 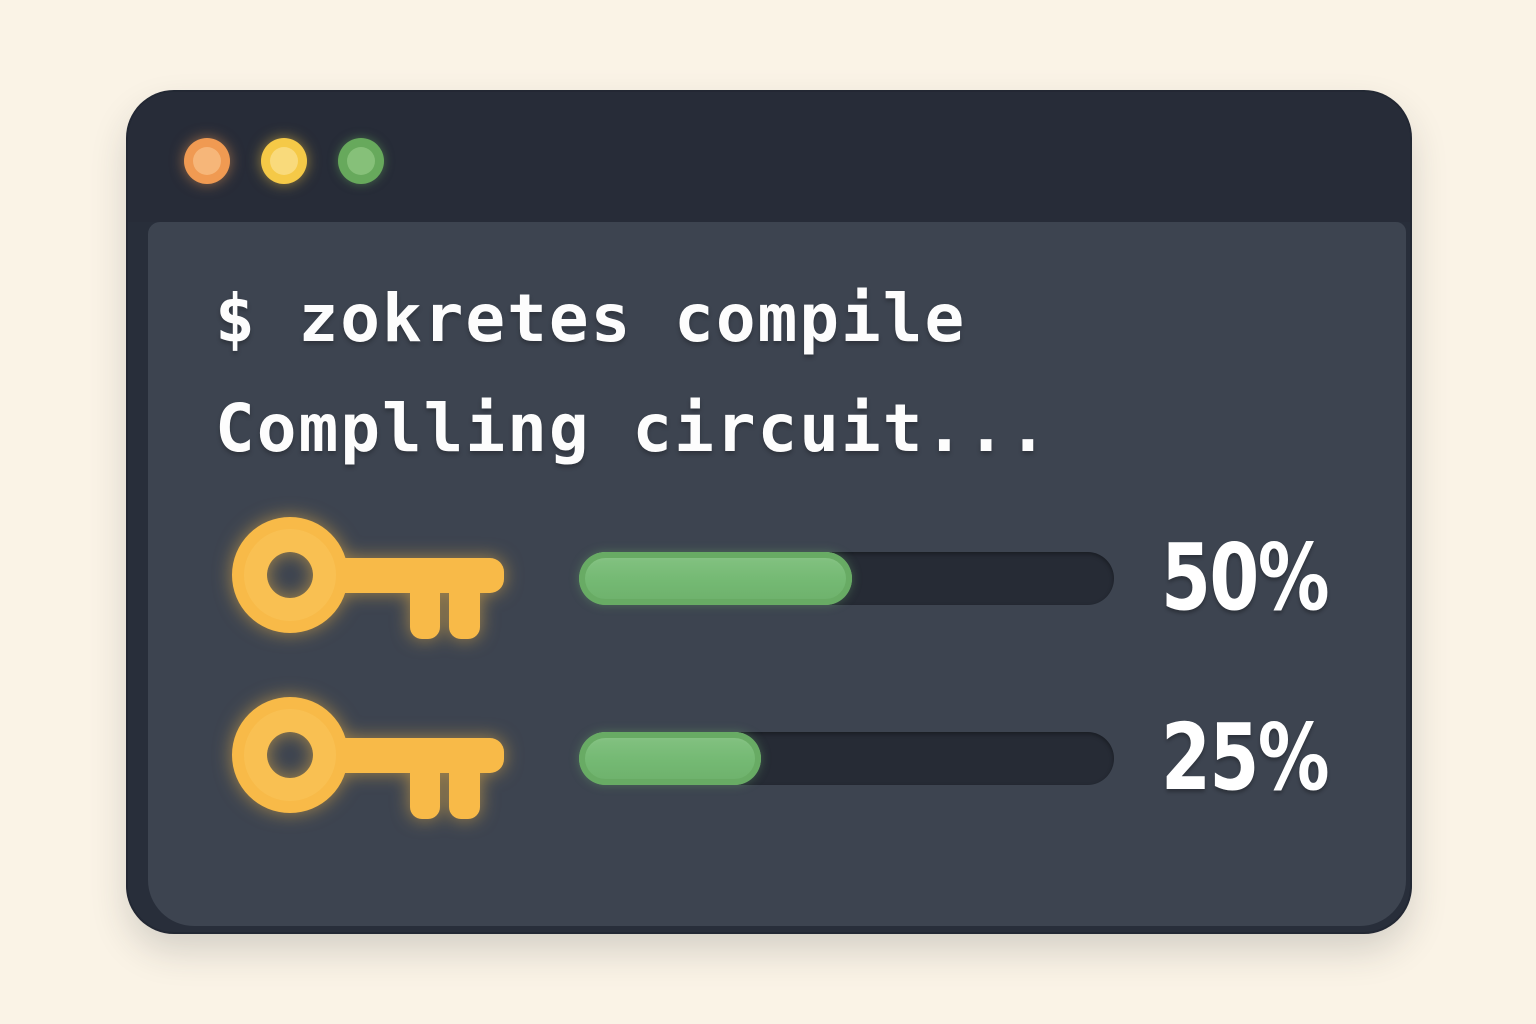 I want to click on percent-label: 25%, so click(x=1245, y=757).